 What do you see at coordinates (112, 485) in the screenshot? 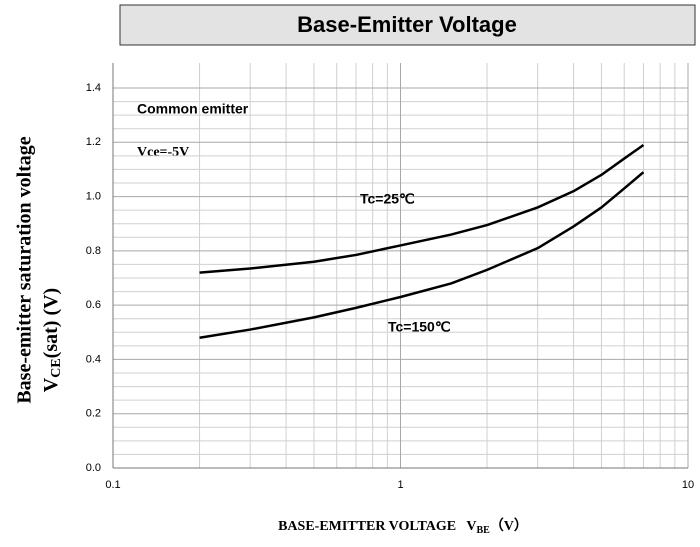
I see `x-tick-label: 0.1` at bounding box center [112, 485].